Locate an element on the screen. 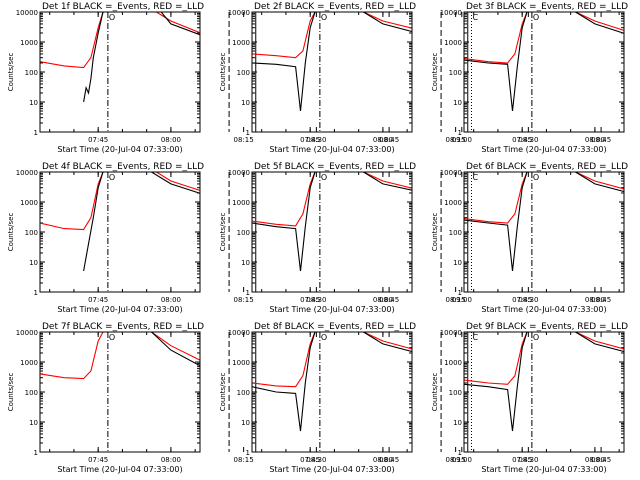  panel-title: Det 9f BLACK =_Events, RED =_LLD is located at coordinates (547, 327).